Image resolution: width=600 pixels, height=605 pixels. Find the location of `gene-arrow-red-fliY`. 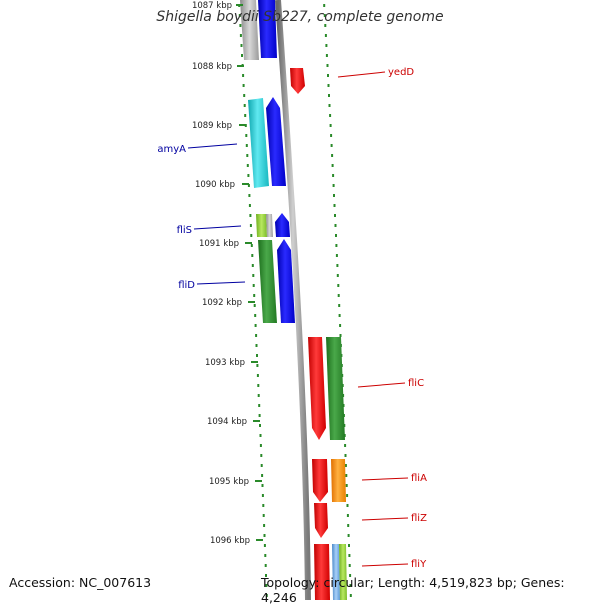

gene-arrow-red-fliY is located at coordinates (322, 572).